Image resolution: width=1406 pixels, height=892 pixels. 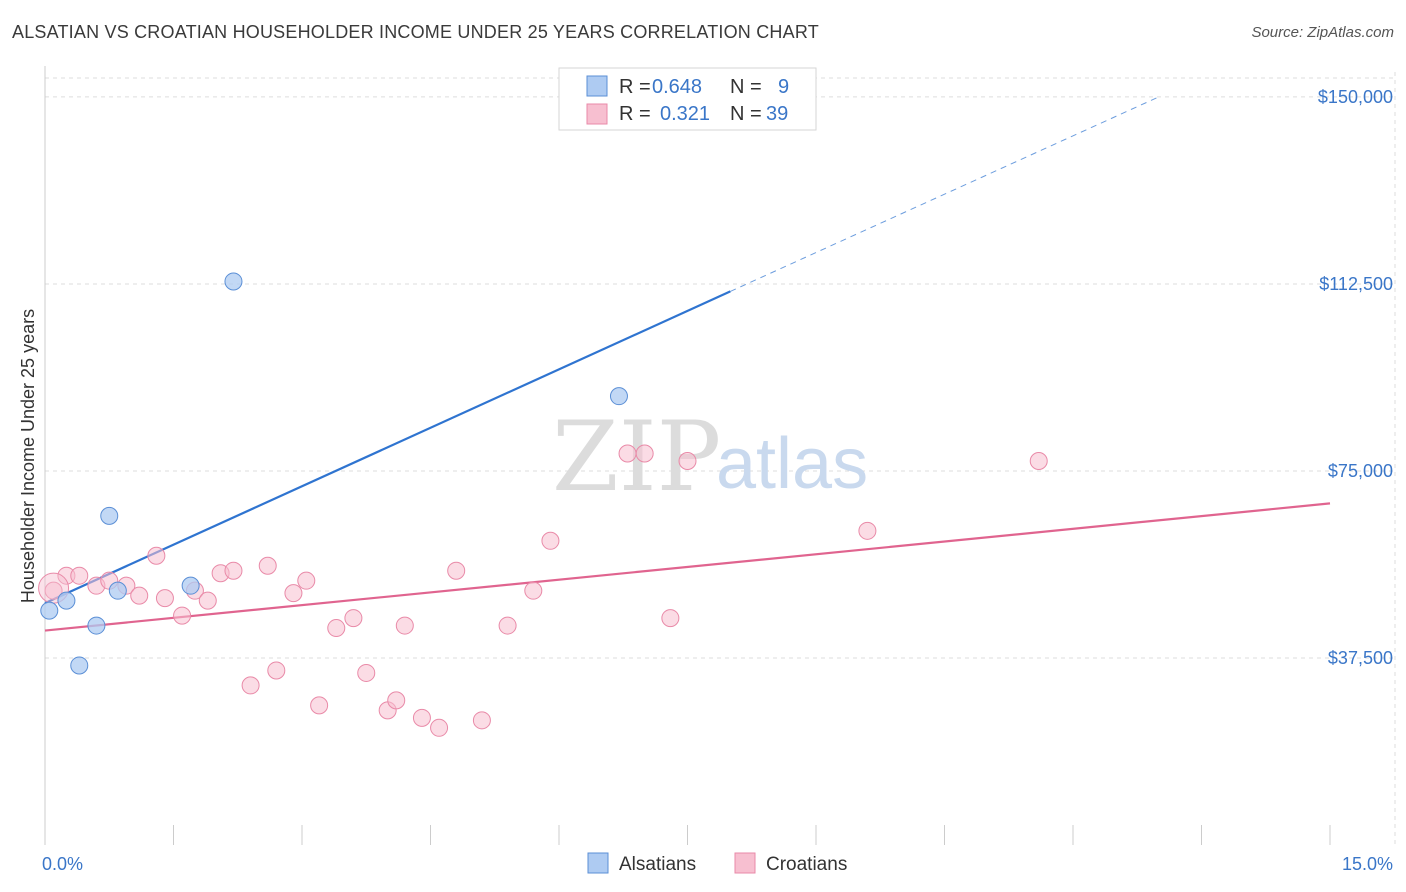 I want to click on legend-n-value-2: 39, so click(x=777, y=114).